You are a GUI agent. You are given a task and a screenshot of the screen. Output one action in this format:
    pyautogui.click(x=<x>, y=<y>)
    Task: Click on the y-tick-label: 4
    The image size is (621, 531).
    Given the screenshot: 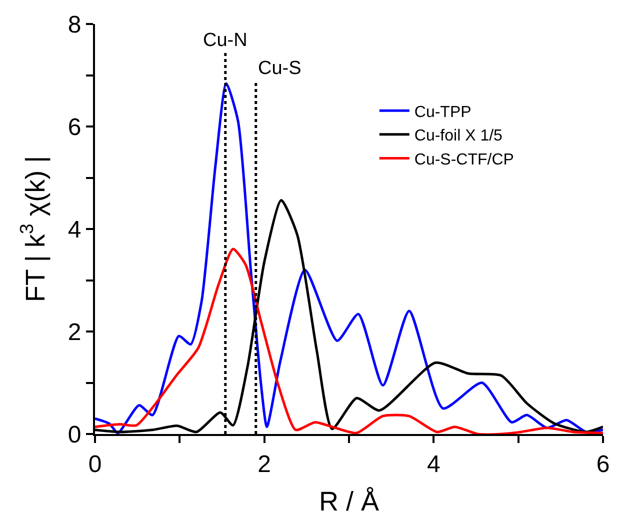 What is the action you would take?
    pyautogui.click(x=75, y=230)
    